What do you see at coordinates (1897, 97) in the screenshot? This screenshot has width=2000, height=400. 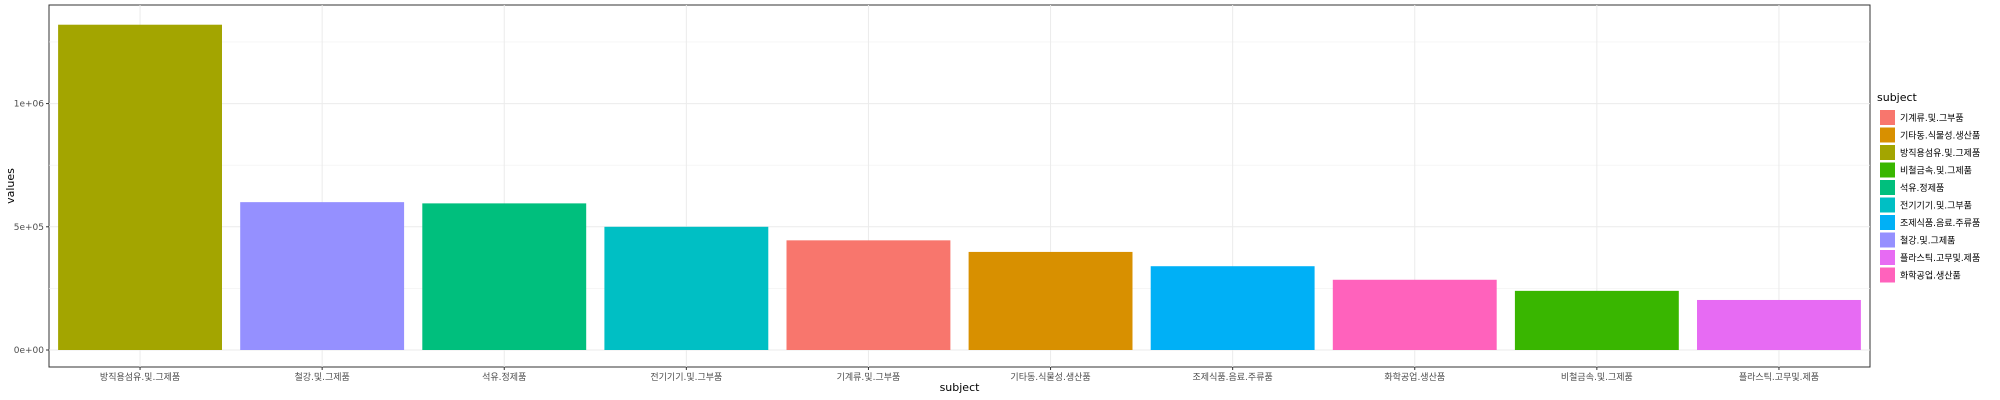 I see `legend-title: subject` at bounding box center [1897, 97].